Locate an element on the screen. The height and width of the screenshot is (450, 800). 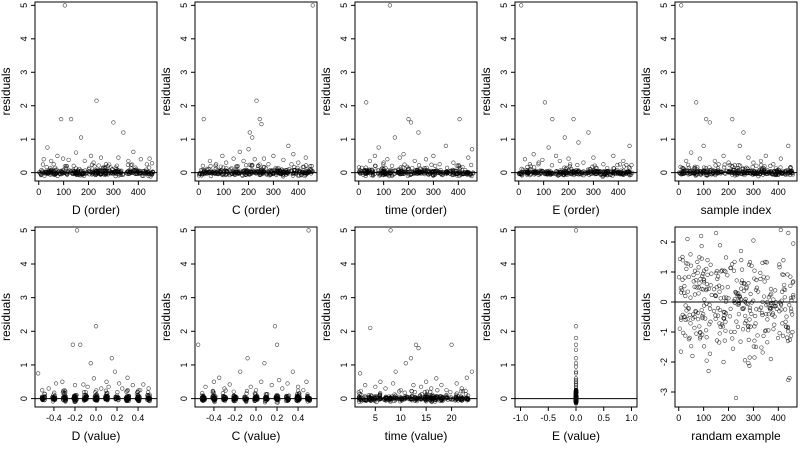
y-tick-label: -3 is located at coordinates (664, 392).